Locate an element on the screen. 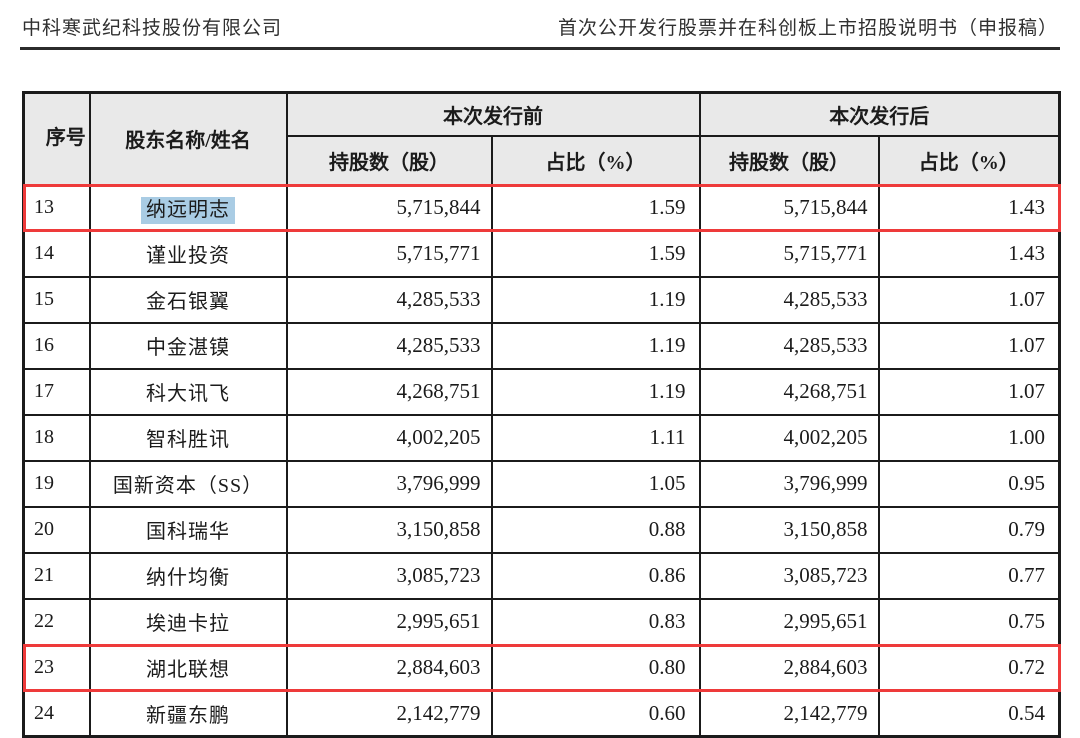 The width and height of the screenshot is (1080, 738). cell-index: 14 is located at coordinates (56, 253).